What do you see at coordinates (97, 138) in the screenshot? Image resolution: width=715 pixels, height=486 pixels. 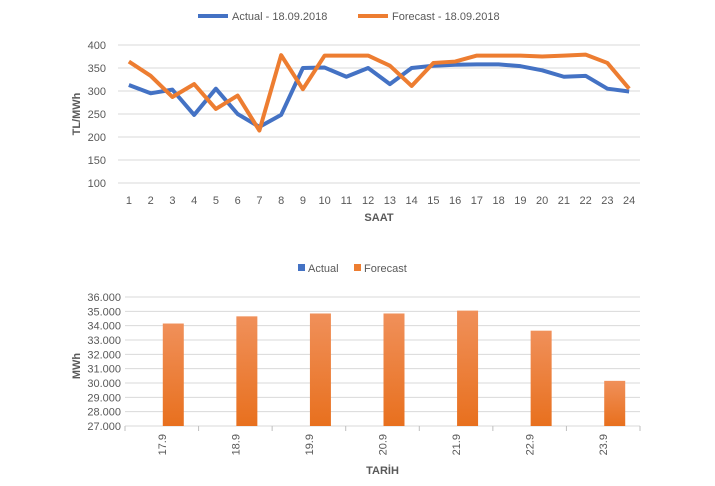 I see `y-tick-label: 200` at bounding box center [97, 138].